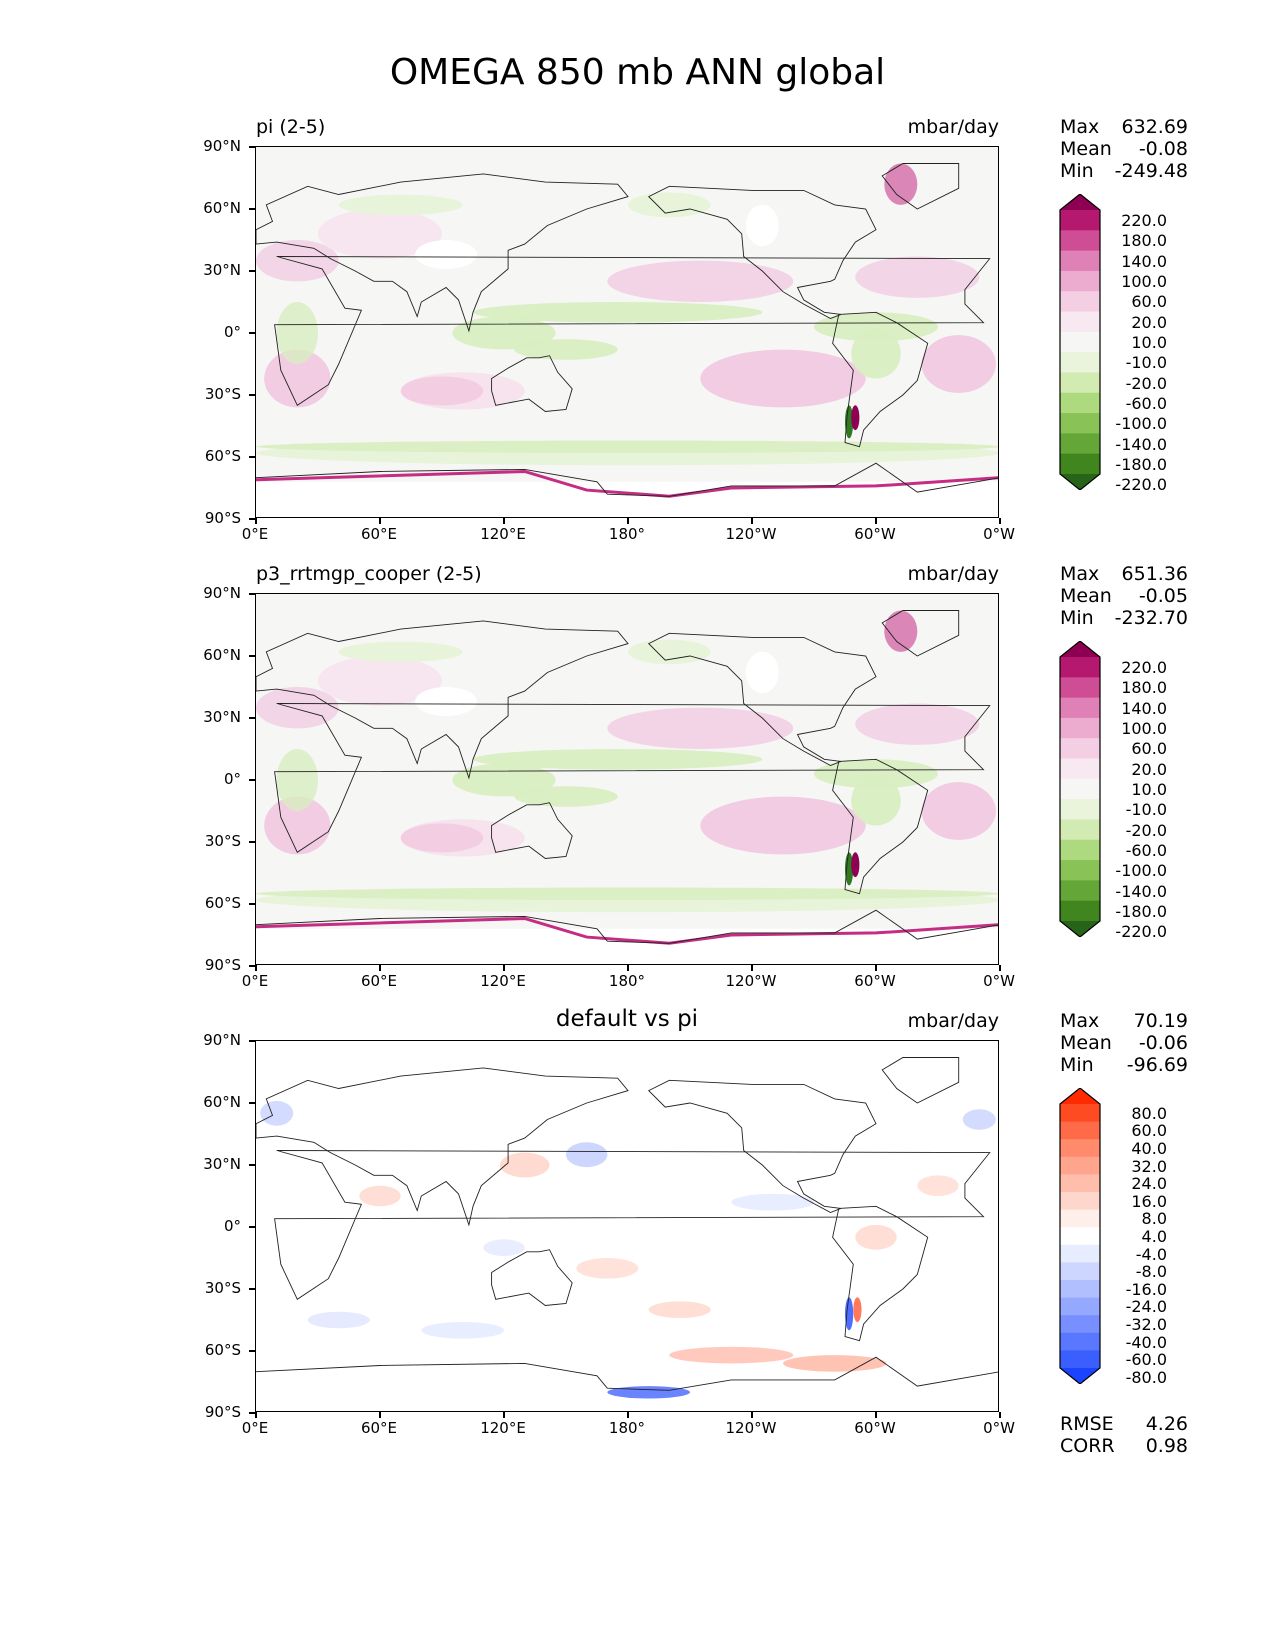 The height and width of the screenshot is (1650, 1275). I want to click on stat-row-mean: Mean -0.05, so click(1124, 596).